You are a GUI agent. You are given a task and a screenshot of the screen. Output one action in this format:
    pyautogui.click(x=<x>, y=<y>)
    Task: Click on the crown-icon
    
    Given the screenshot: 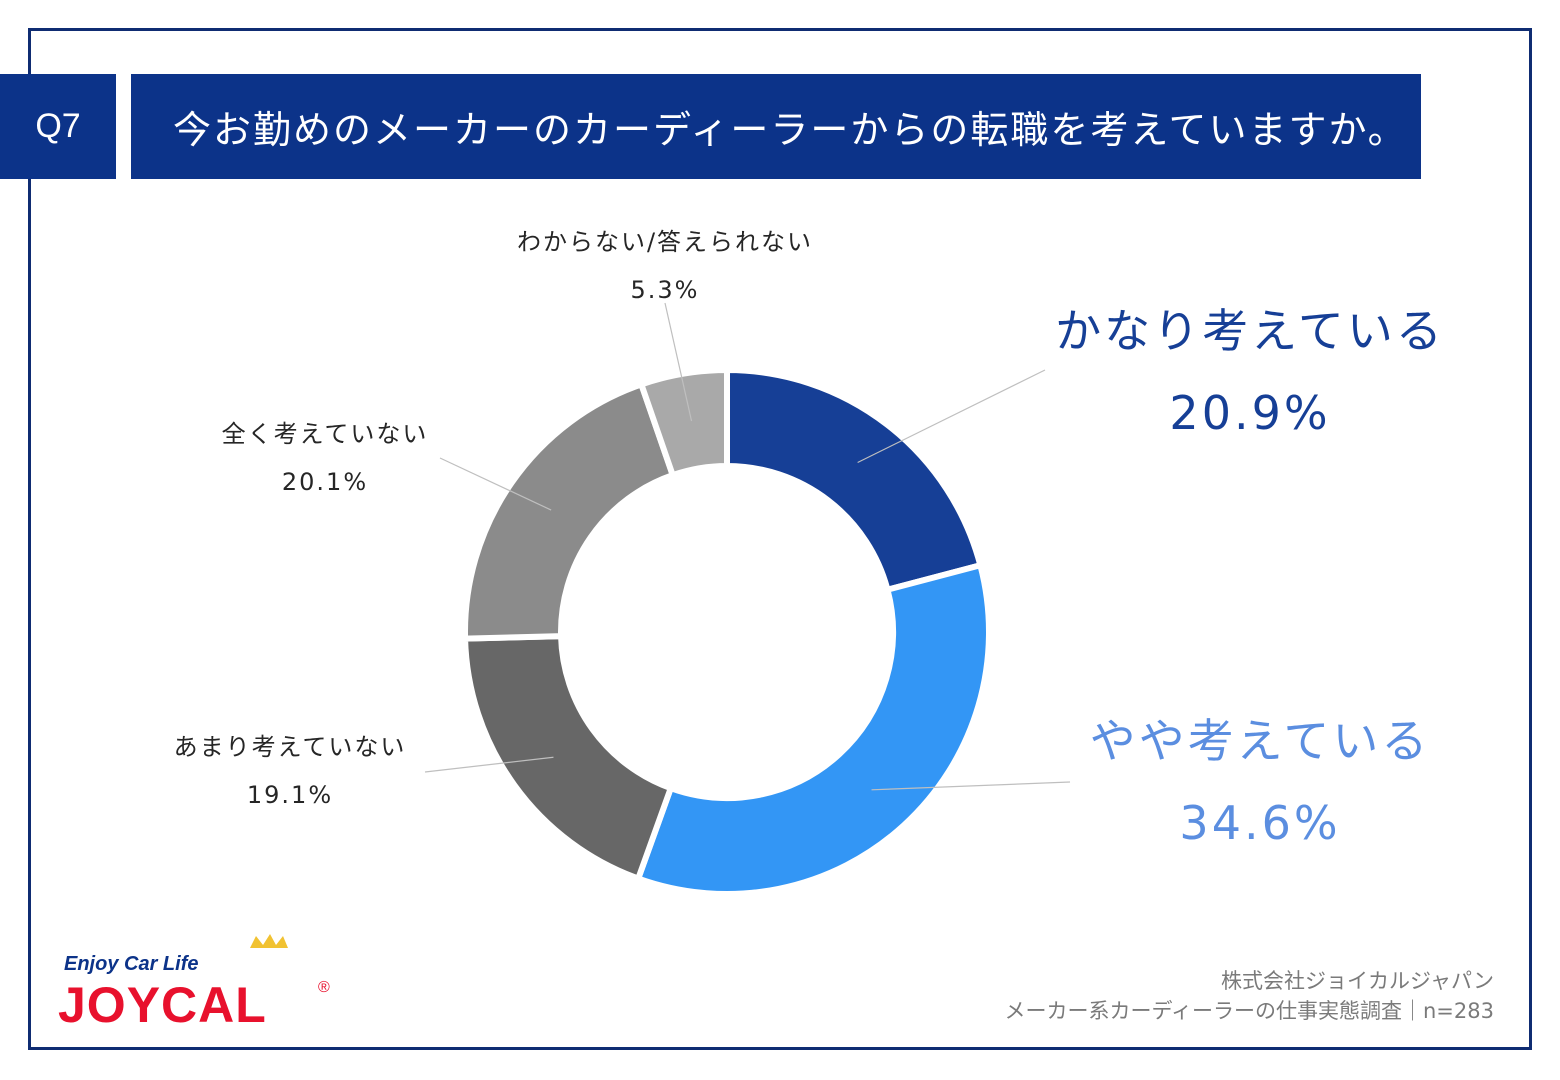 What is the action you would take?
    pyautogui.click(x=269, y=941)
    